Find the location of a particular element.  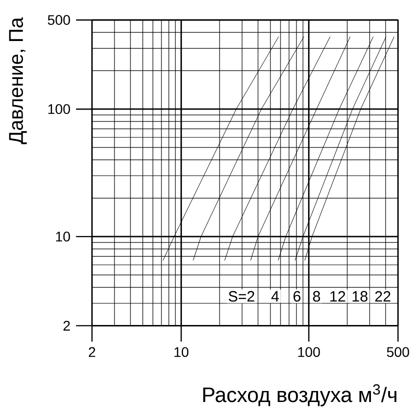

y-tick-label: 10 is located at coordinates (63, 237).